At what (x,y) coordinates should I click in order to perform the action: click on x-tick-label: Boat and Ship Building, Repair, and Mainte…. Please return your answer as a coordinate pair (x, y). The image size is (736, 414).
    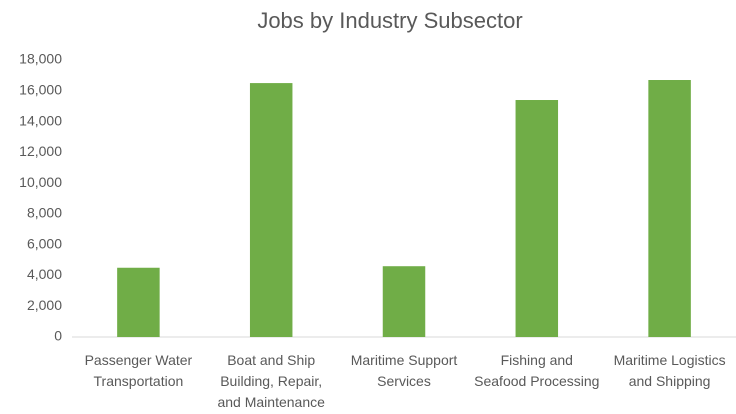
    Looking at the image, I should click on (271, 381).